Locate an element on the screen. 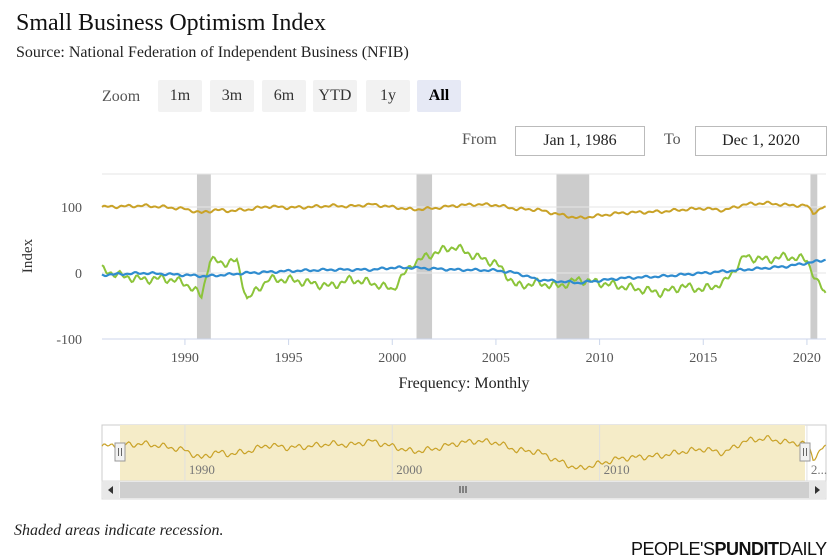 Image resolution: width=840 pixels, height=560 pixels. navigator-right-handle is located at coordinates (805, 452).